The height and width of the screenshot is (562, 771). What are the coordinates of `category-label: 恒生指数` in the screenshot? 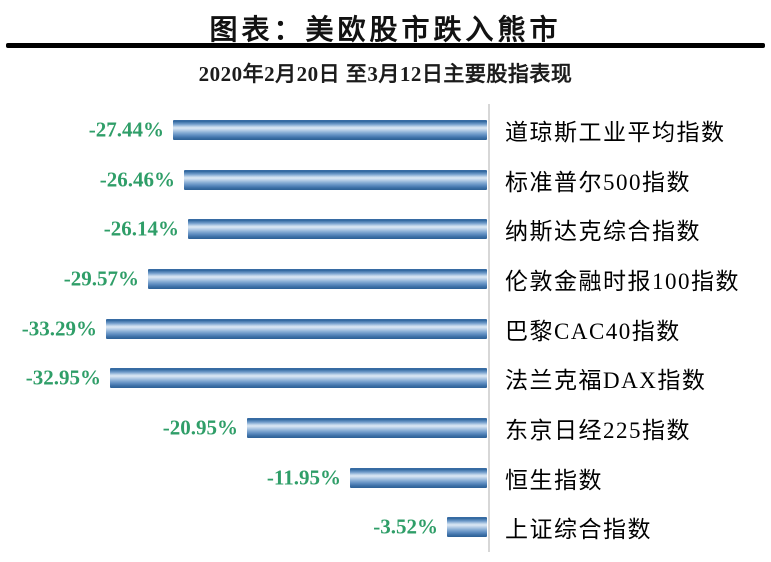 It's located at (554, 480).